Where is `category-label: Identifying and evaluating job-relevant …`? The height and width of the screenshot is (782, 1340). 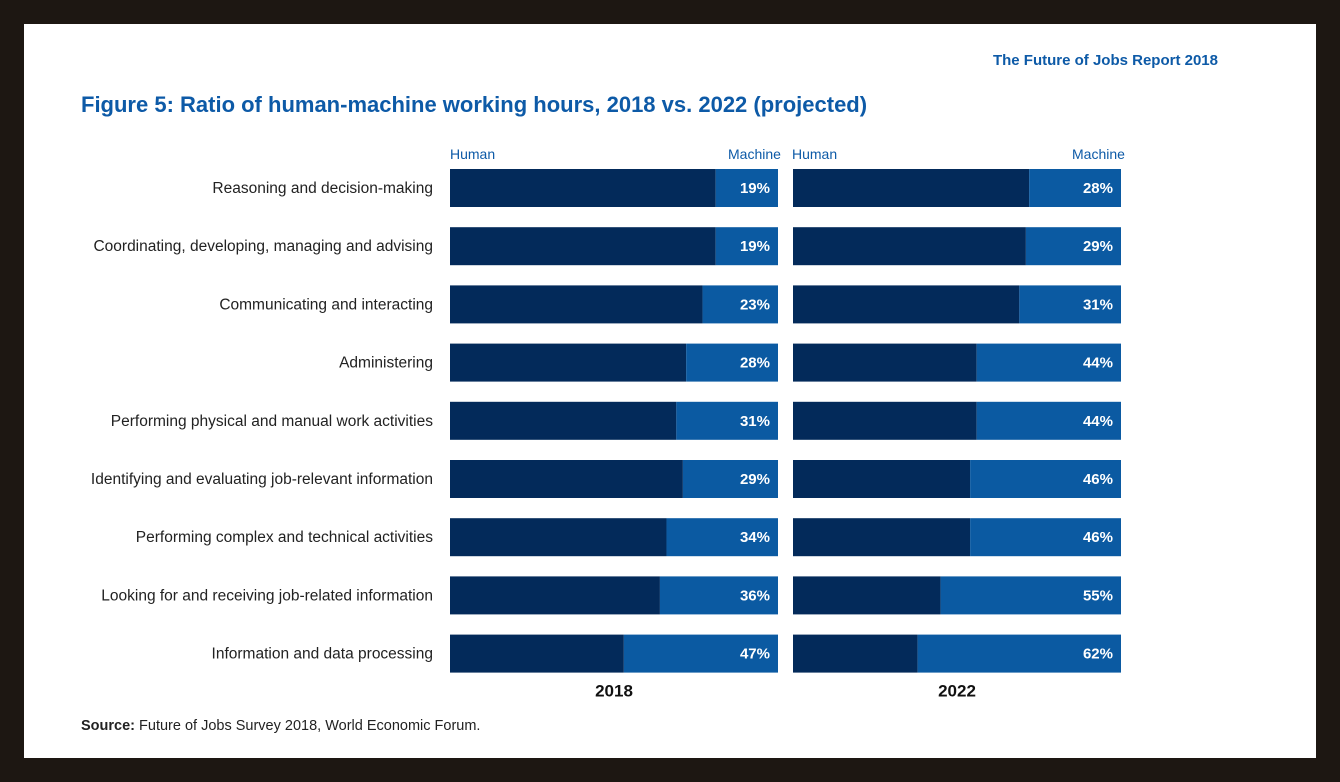
category-label: Identifying and evaluating job-relevant … is located at coordinates (262, 479).